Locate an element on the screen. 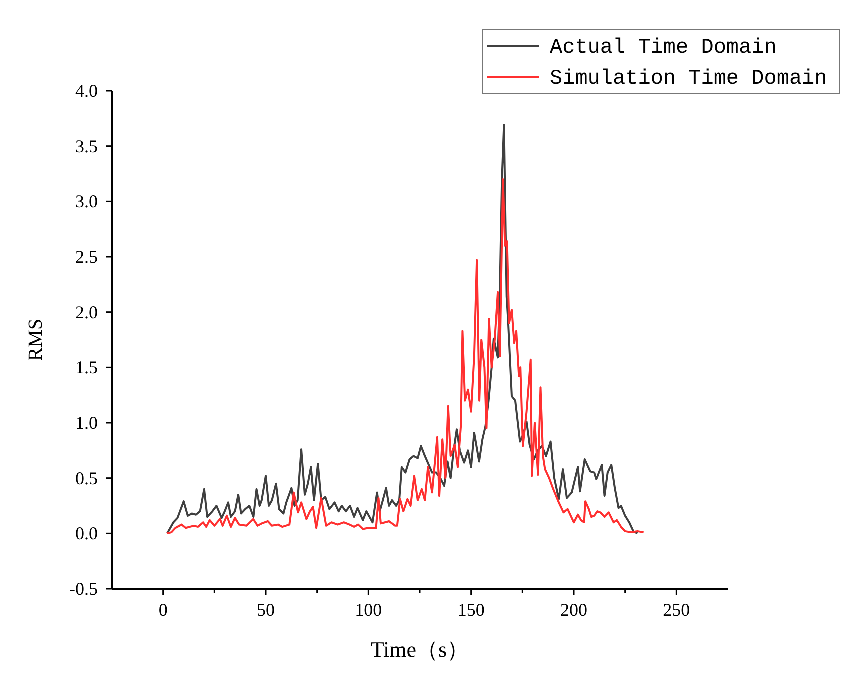  y-tick-label: 1.0 is located at coordinates (87, 423).